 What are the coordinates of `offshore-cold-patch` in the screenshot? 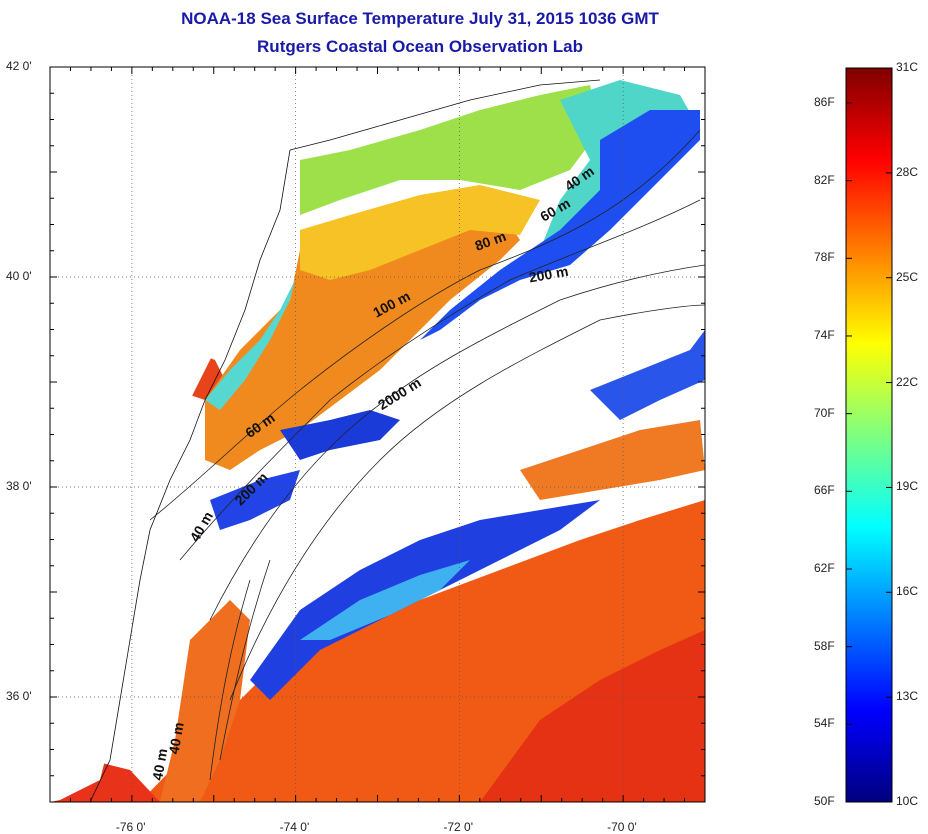 It's located at (647, 375).